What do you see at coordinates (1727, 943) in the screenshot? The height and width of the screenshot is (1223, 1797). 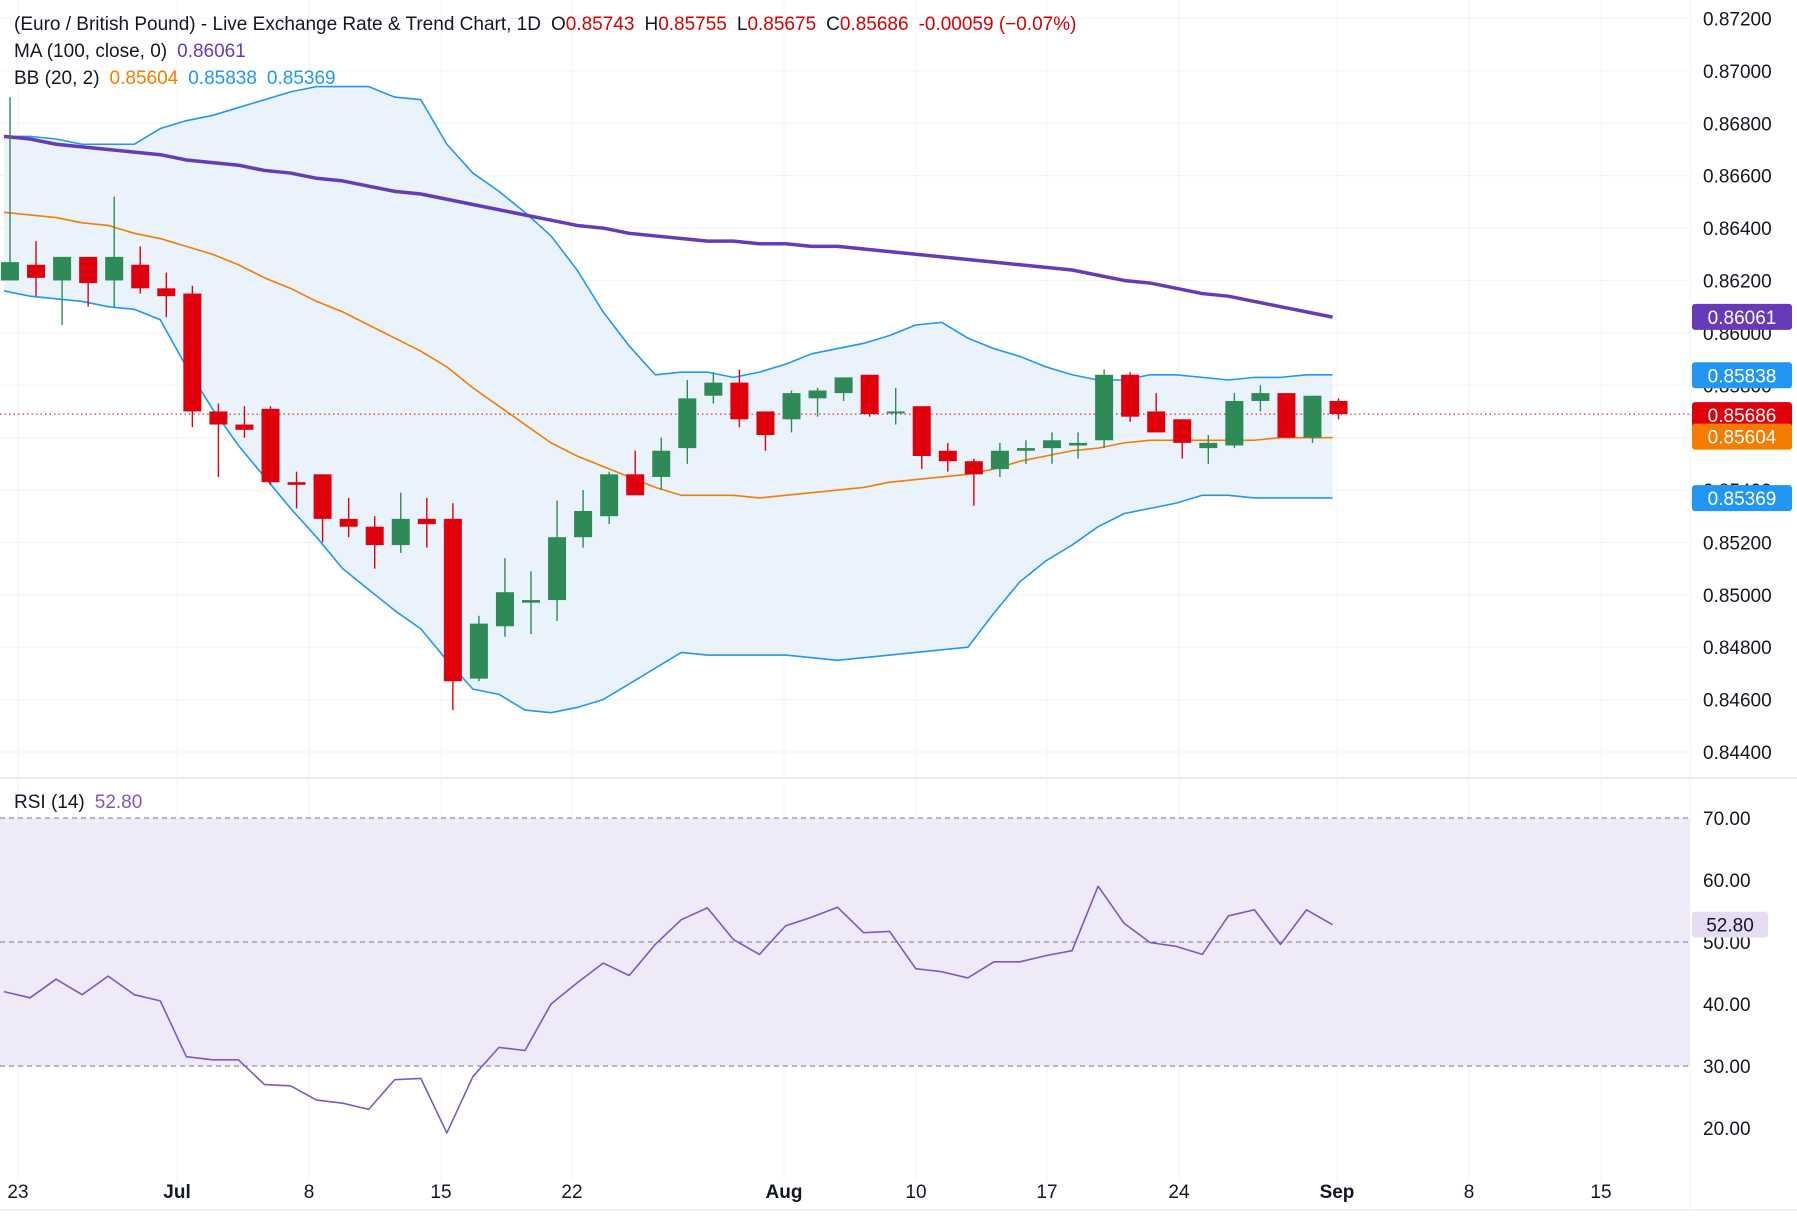 I see `rsi-tick-label: 50.00` at bounding box center [1727, 943].